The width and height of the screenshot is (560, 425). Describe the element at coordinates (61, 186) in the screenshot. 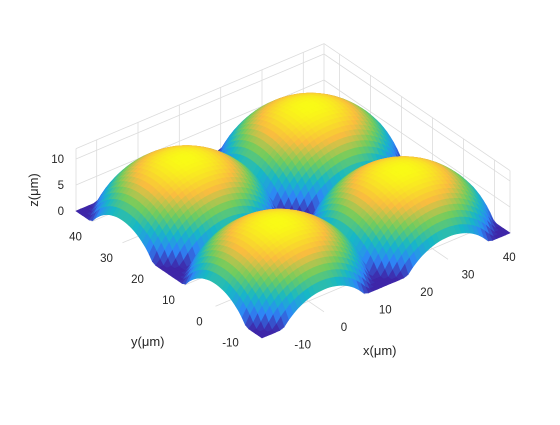

I see `z-tick-label: 5` at that location.